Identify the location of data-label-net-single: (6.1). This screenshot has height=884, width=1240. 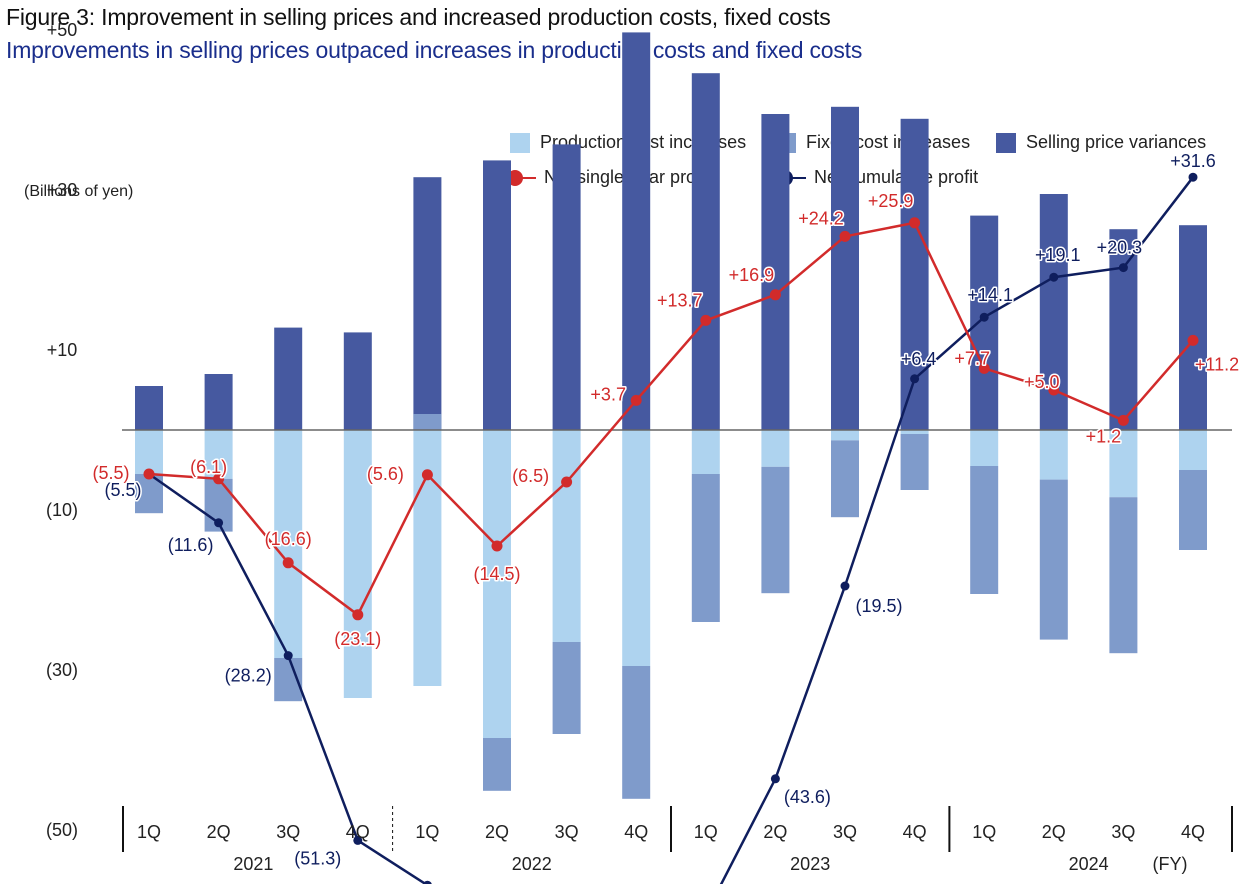
(208, 467).